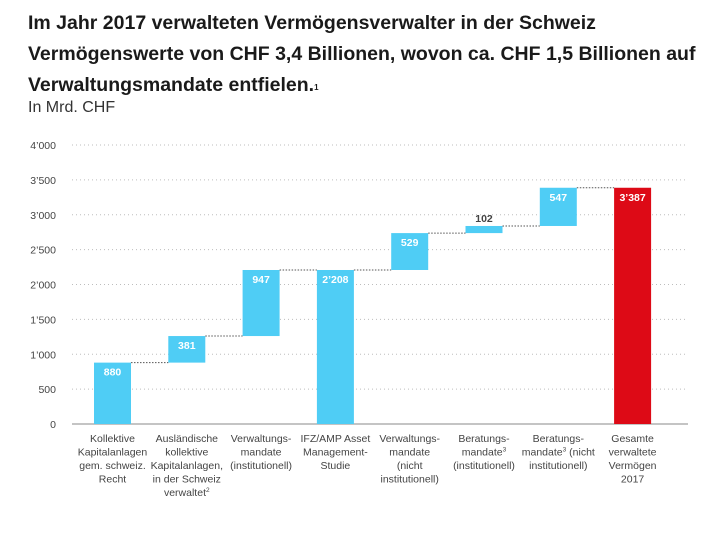 The image size is (720, 535). What do you see at coordinates (53, 425) in the screenshot?
I see `y-tick-label: 0` at bounding box center [53, 425].